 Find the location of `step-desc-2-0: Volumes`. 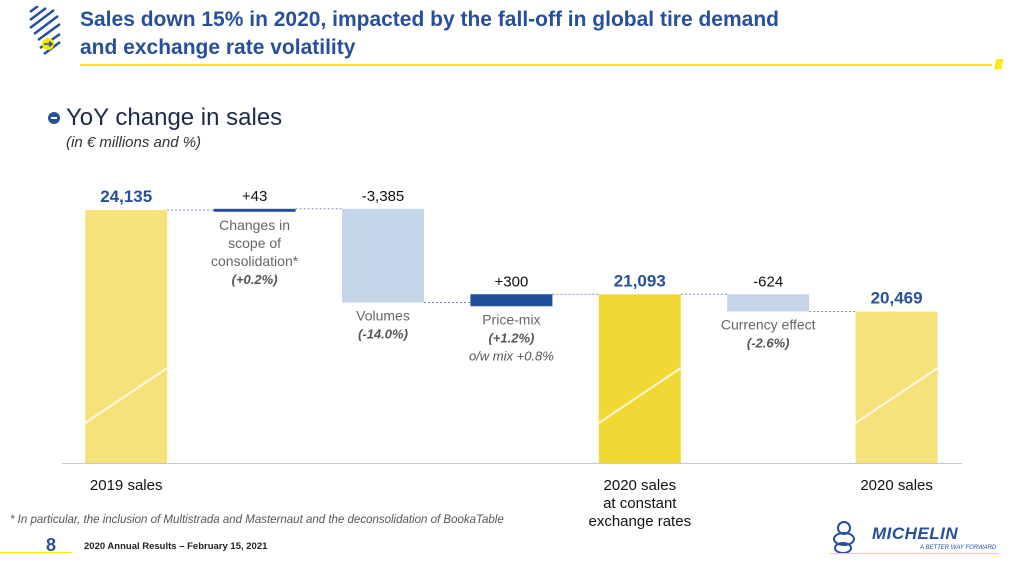

step-desc-2-0: Volumes is located at coordinates (383, 316).